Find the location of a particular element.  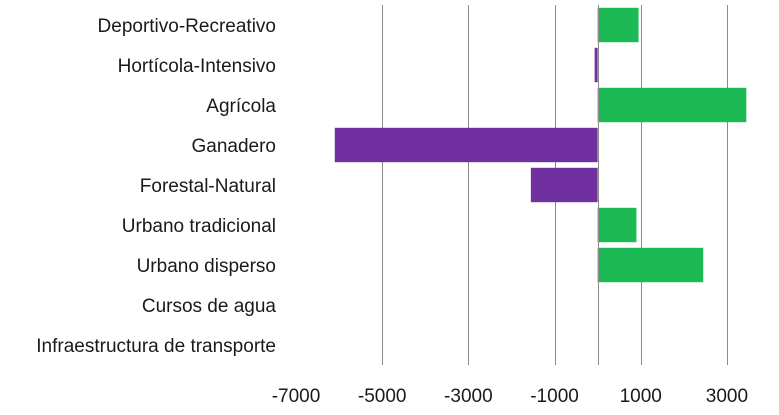

category-label: Hortícola-Intensivo is located at coordinates (197, 66).